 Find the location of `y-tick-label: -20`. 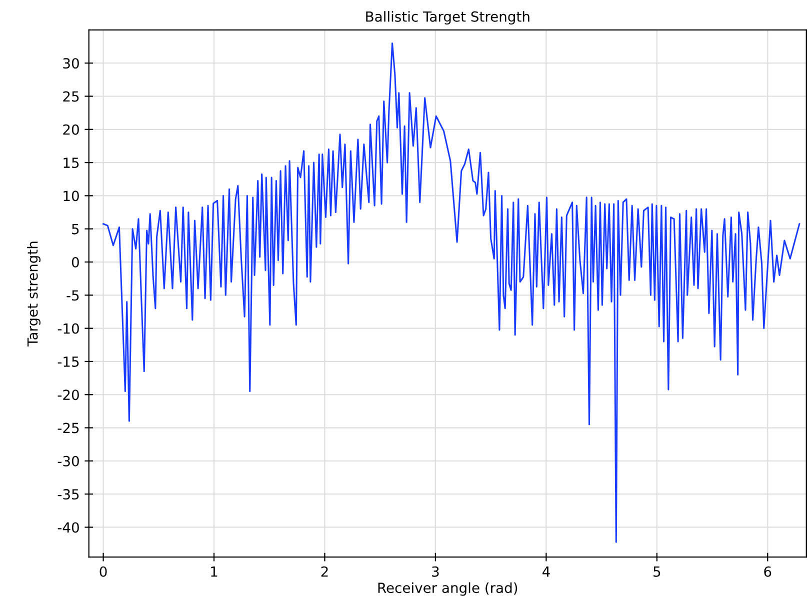

y-tick-label: -20 is located at coordinates (68, 395).